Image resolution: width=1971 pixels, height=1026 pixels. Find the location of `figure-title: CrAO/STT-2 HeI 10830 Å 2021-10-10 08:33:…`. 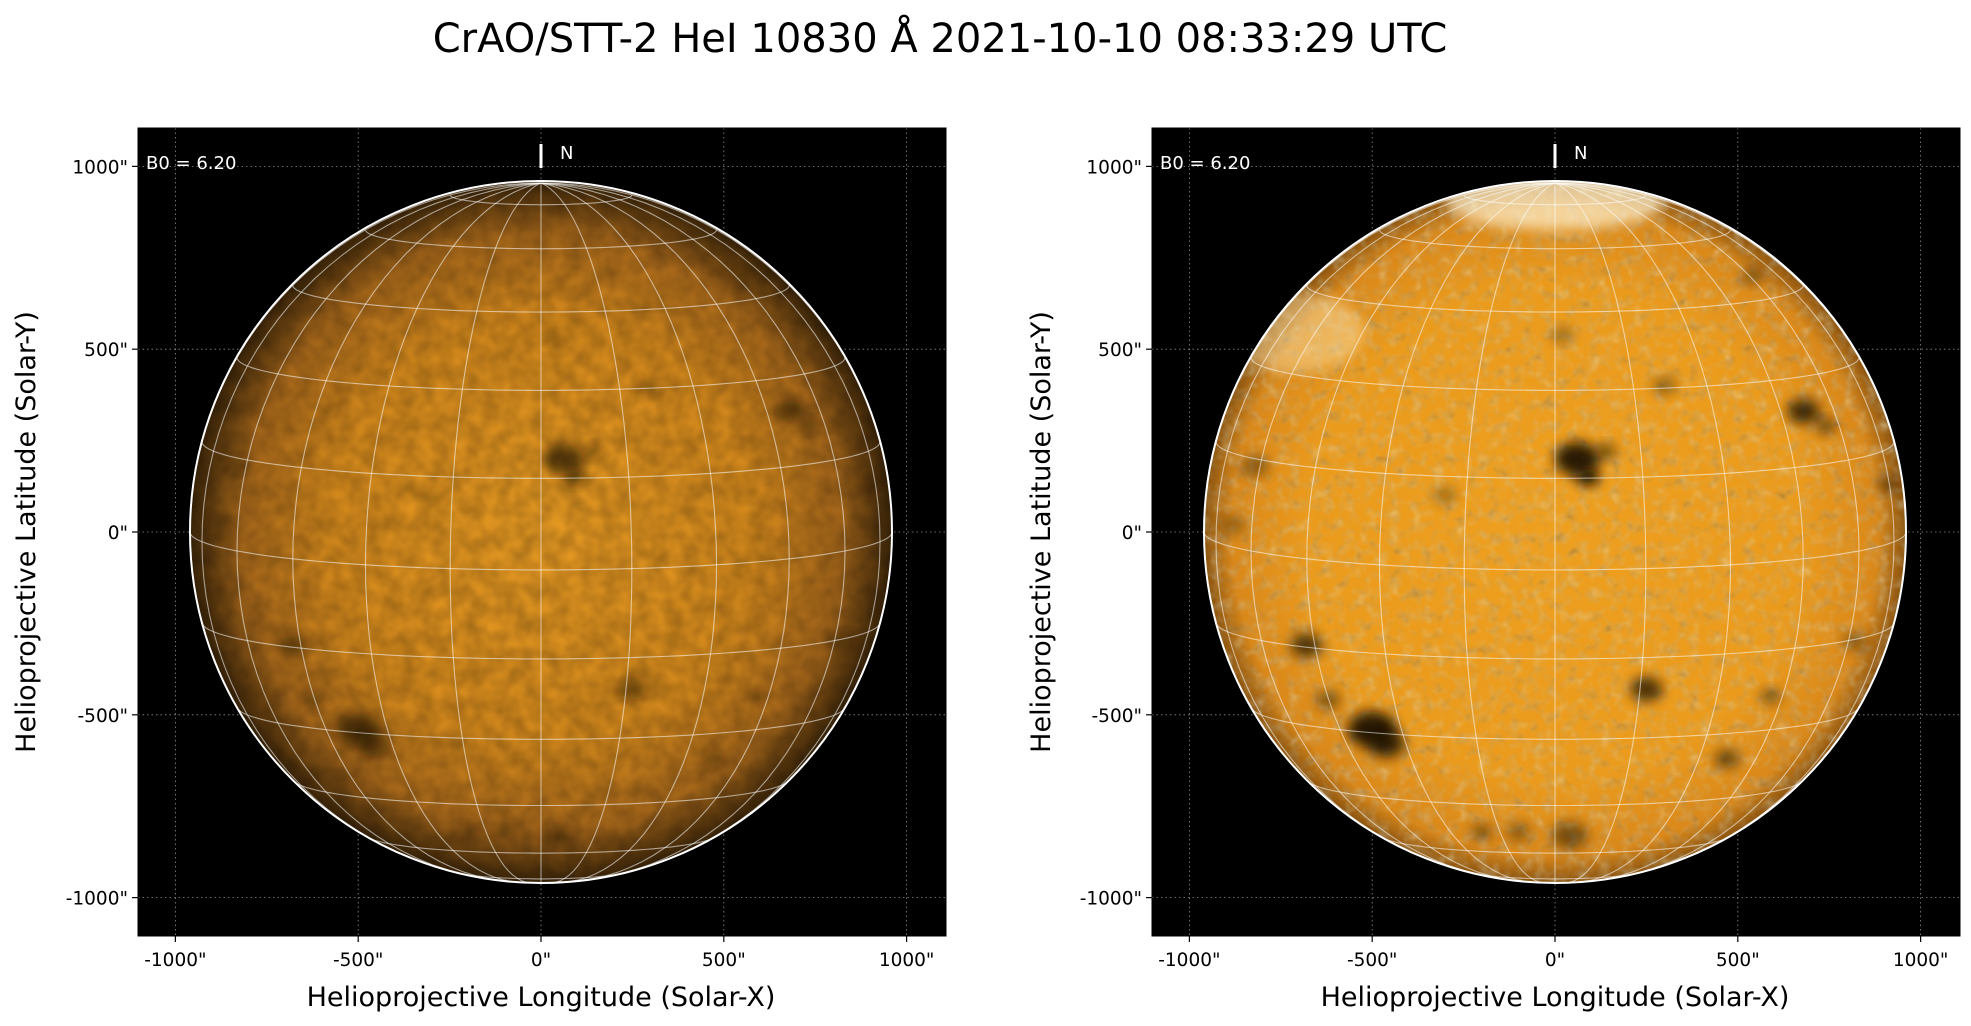

figure-title: CrAO/STT-2 HeI 10830 Å 2021-10-10 08:33:… is located at coordinates (940, 38).